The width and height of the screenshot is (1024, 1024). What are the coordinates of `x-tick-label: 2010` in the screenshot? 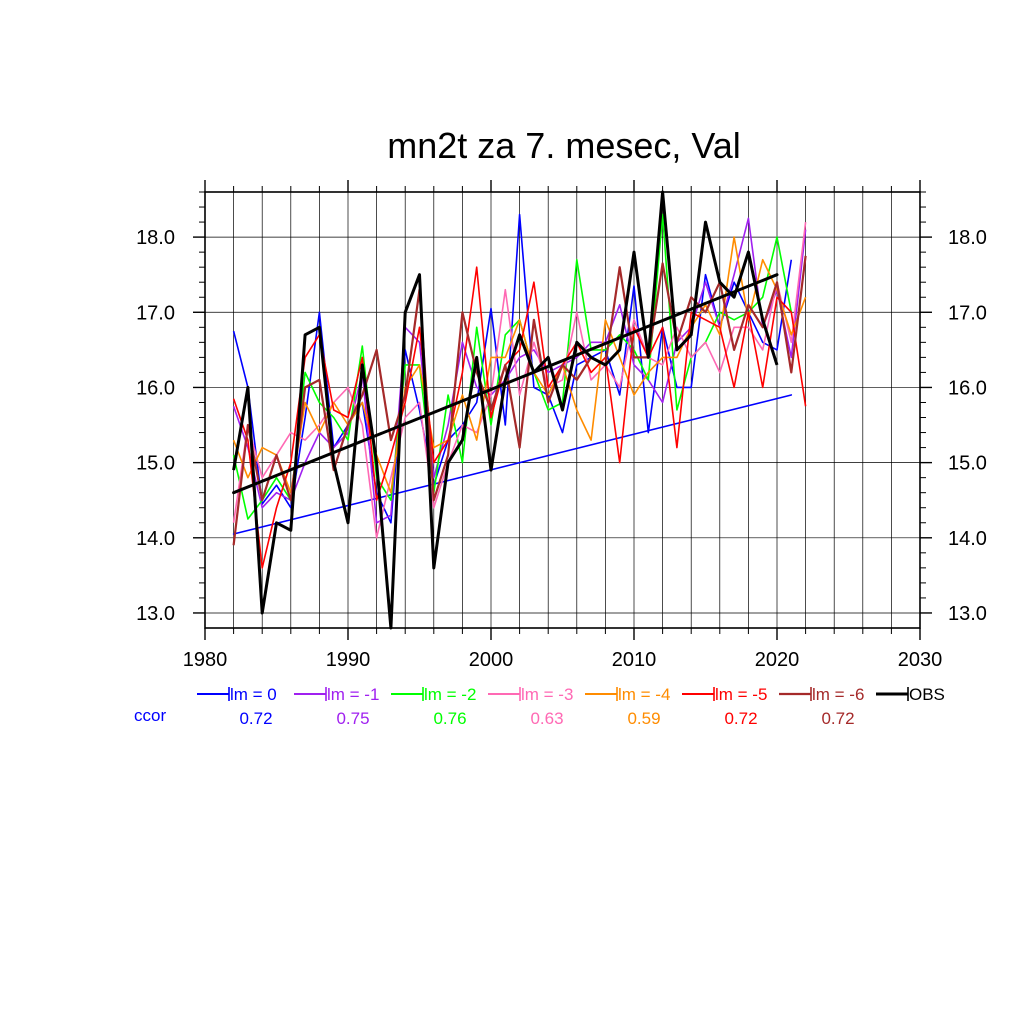 It's located at (634, 660).